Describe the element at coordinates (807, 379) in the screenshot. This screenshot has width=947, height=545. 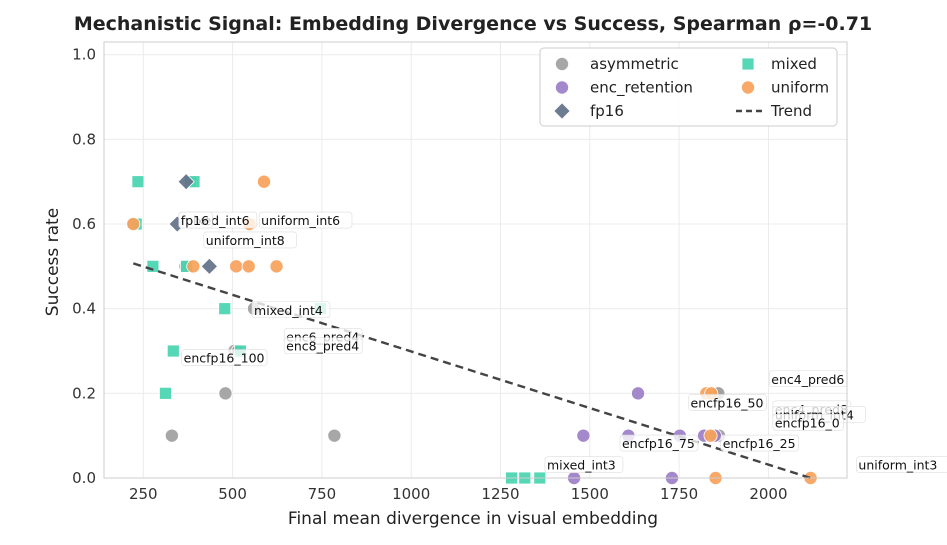
I see `annotation-label: enc4_pred6` at that location.